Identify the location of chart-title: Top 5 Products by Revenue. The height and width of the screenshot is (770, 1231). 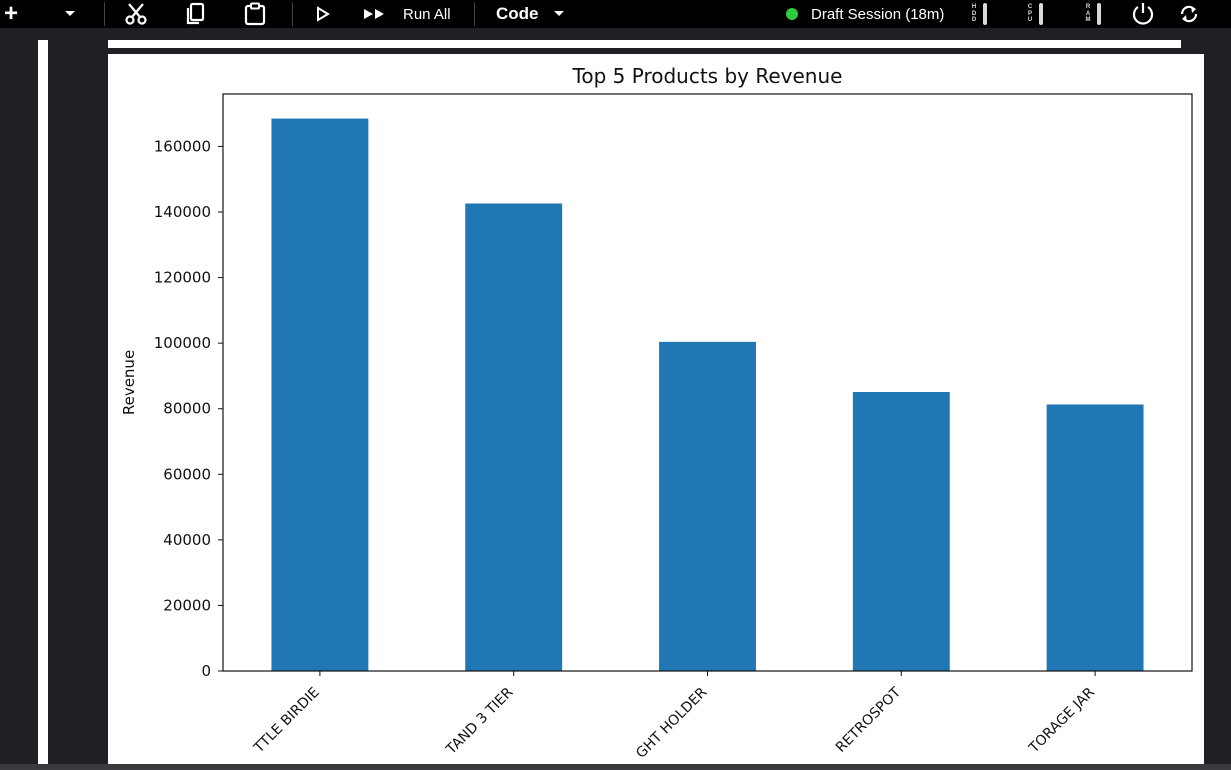
(707, 76).